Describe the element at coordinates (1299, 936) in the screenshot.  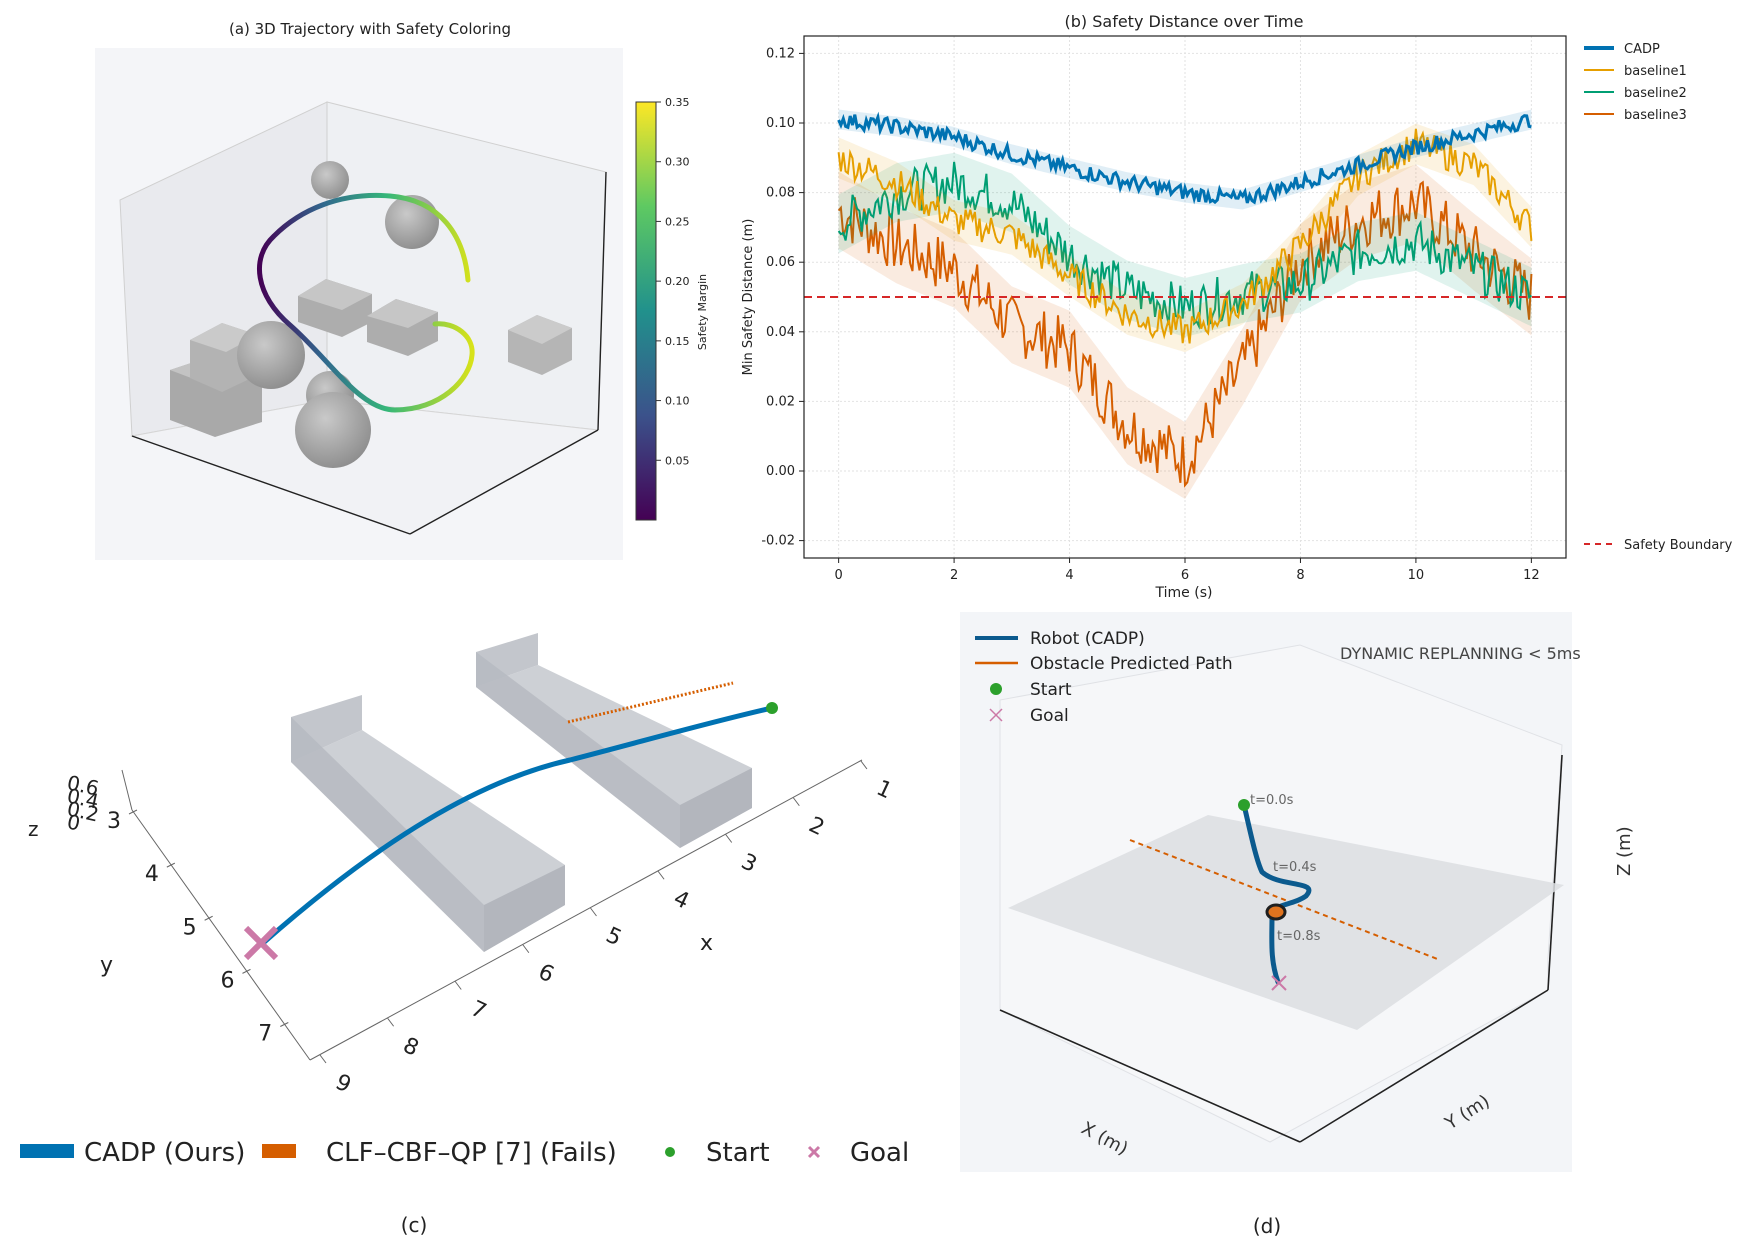
I see `panel-d-time-label: t=0.8s` at that location.